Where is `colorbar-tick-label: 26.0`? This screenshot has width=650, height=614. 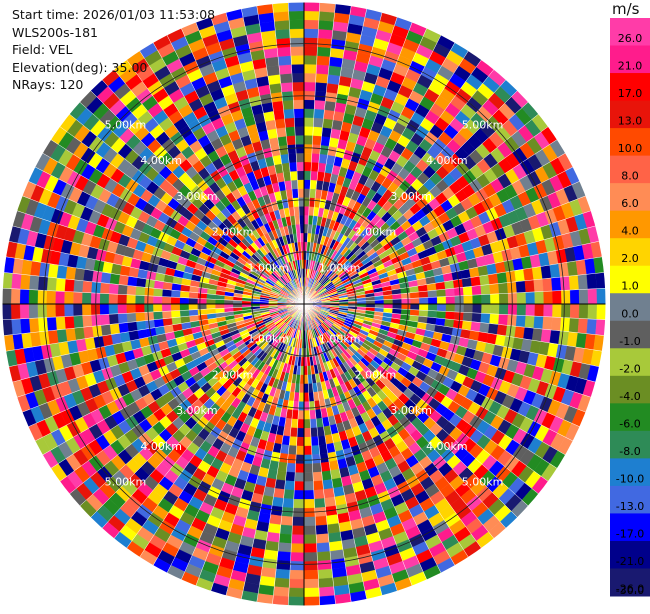
colorbar-tick-label: 26.0 is located at coordinates (630, 38).